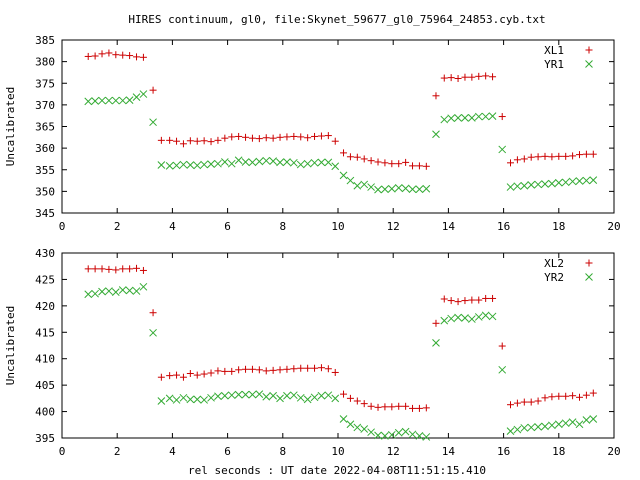 The image size is (640, 480). Describe the element at coordinates (227, 226) in the screenshot. I see `x-tick-label: 6` at that location.